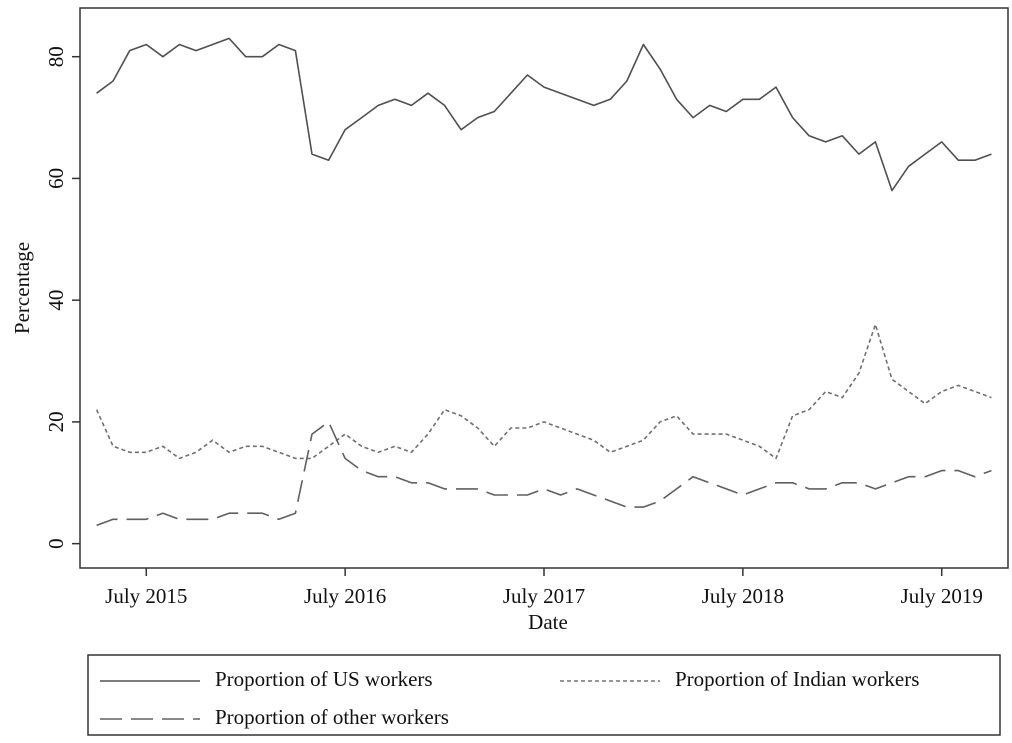  Describe the element at coordinates (56, 300) in the screenshot. I see `y-tick-label: 40` at that location.